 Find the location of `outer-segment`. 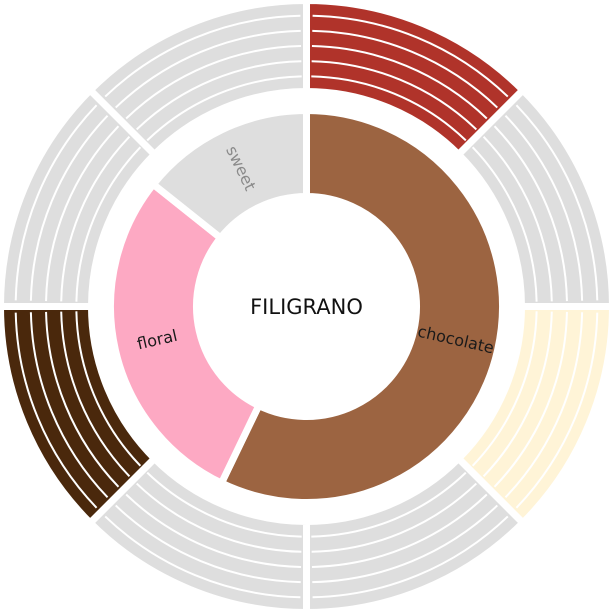

outer-segment is located at coordinates (80, 197).